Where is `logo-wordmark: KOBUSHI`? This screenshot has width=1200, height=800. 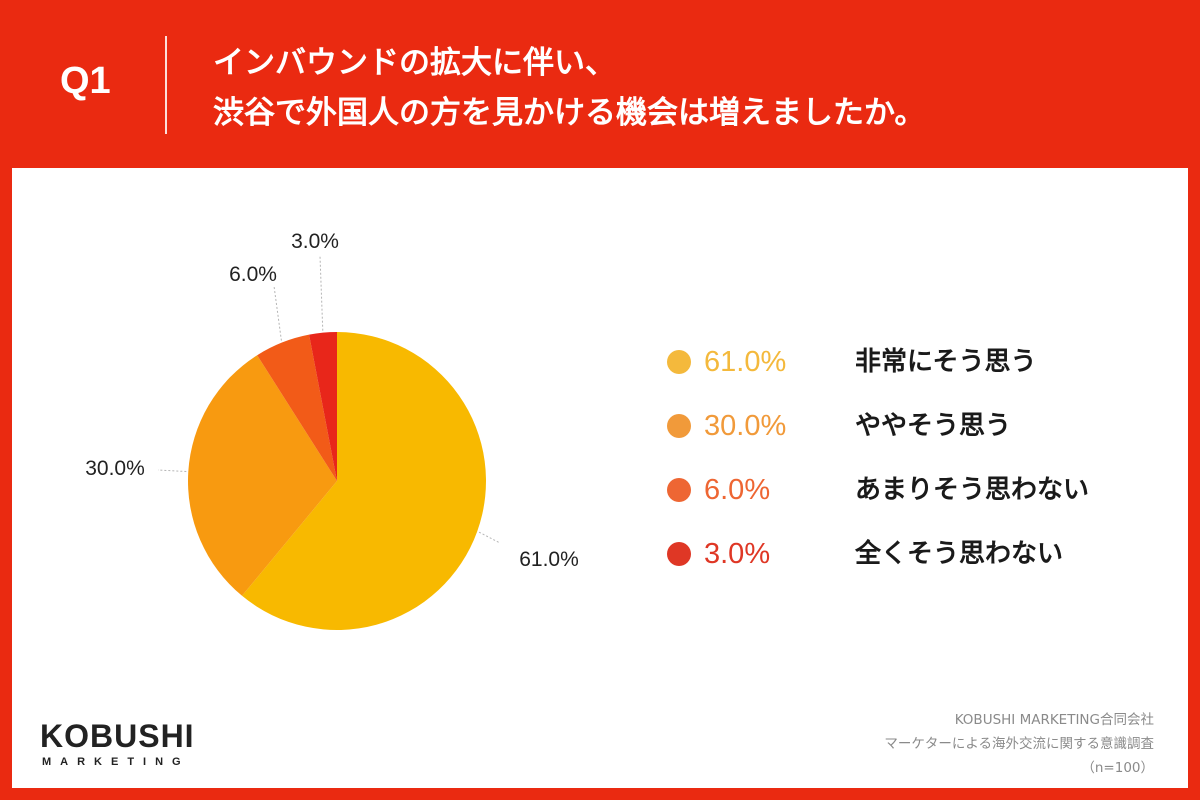 logo-wordmark: KOBUSHI is located at coordinates (117, 736).